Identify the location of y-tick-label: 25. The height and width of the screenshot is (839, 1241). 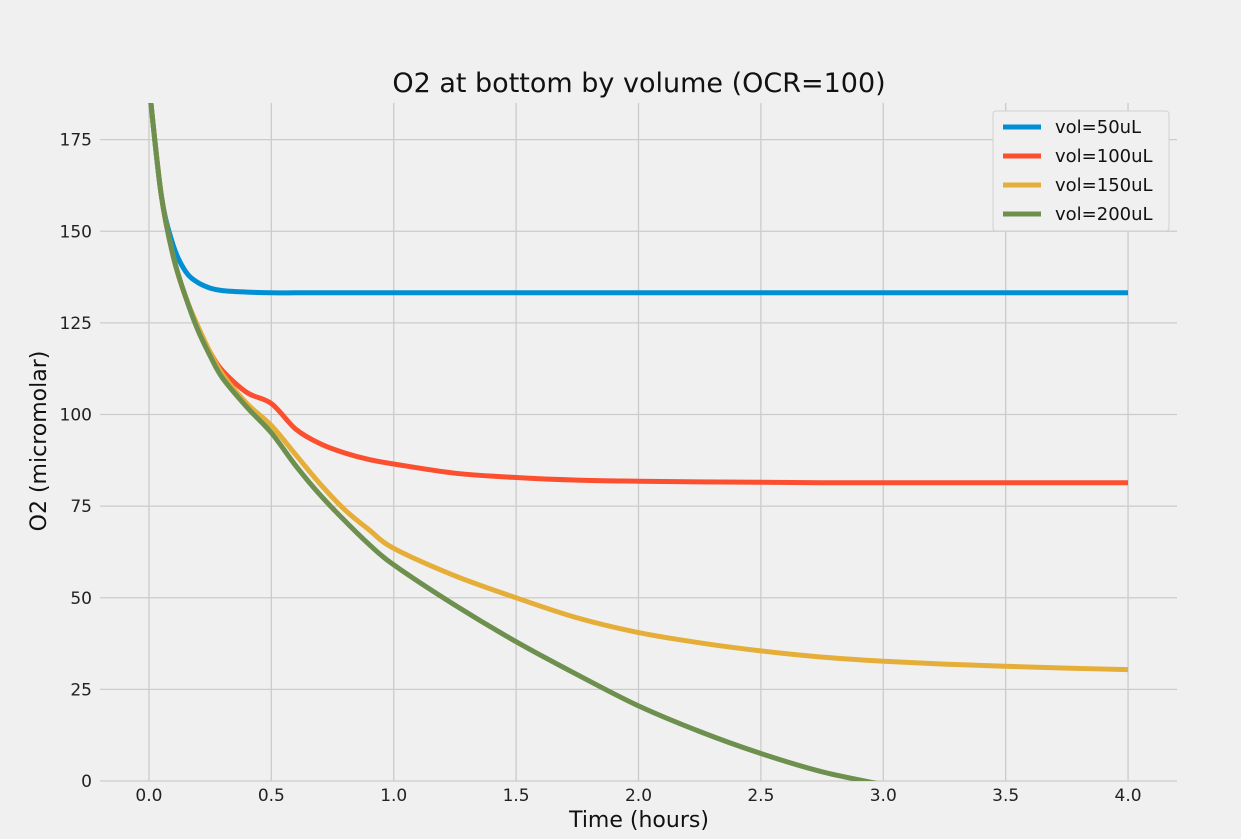
(81, 690).